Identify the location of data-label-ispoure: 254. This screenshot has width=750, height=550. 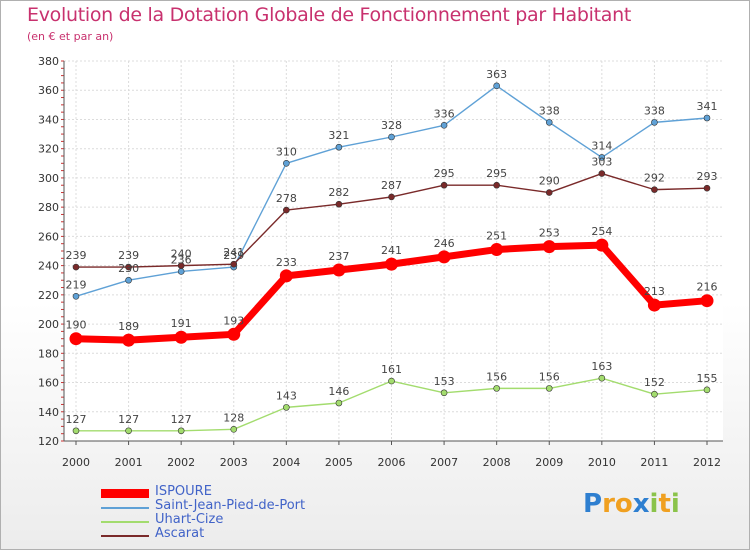
(601, 231).